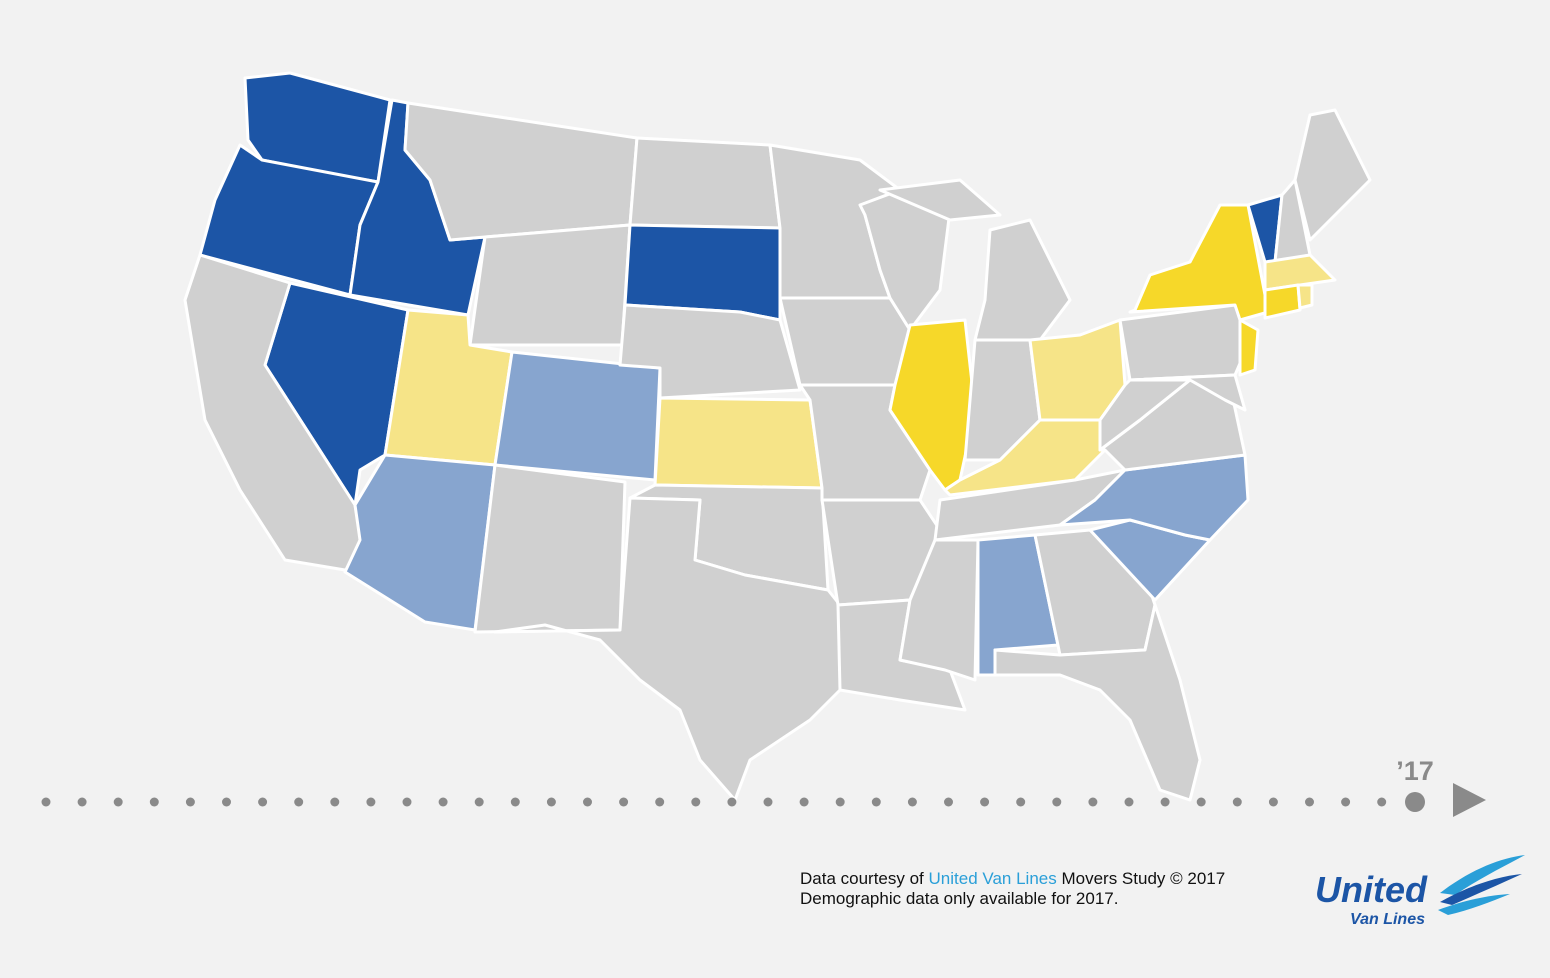  I want to click on timeline-current, so click(1415, 802).